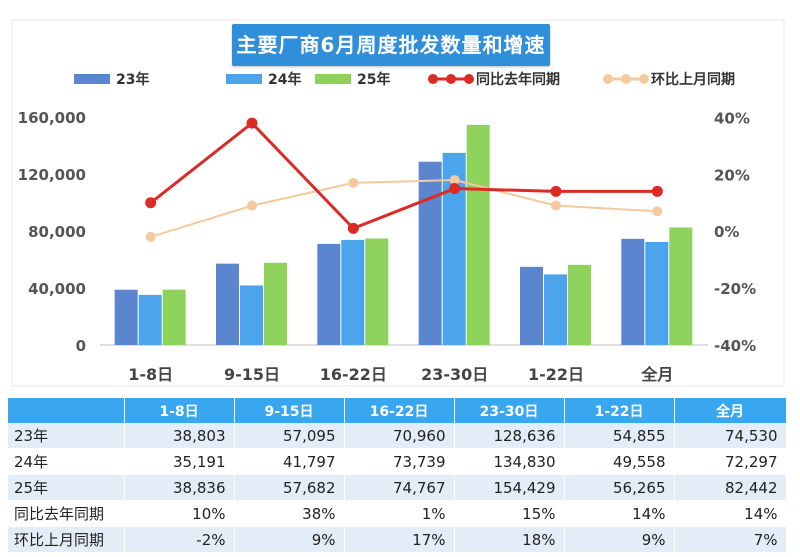 This screenshot has width=800, height=557. Describe the element at coordinates (404, 208) in the screenshot. I see `mom-line` at that location.